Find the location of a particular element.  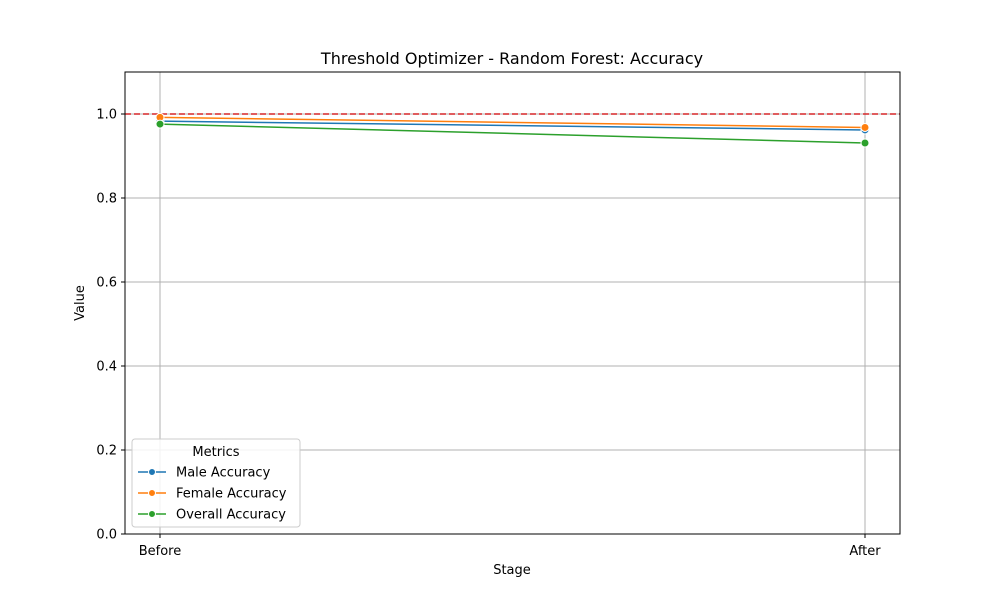

legend-box is located at coordinates (216, 483).